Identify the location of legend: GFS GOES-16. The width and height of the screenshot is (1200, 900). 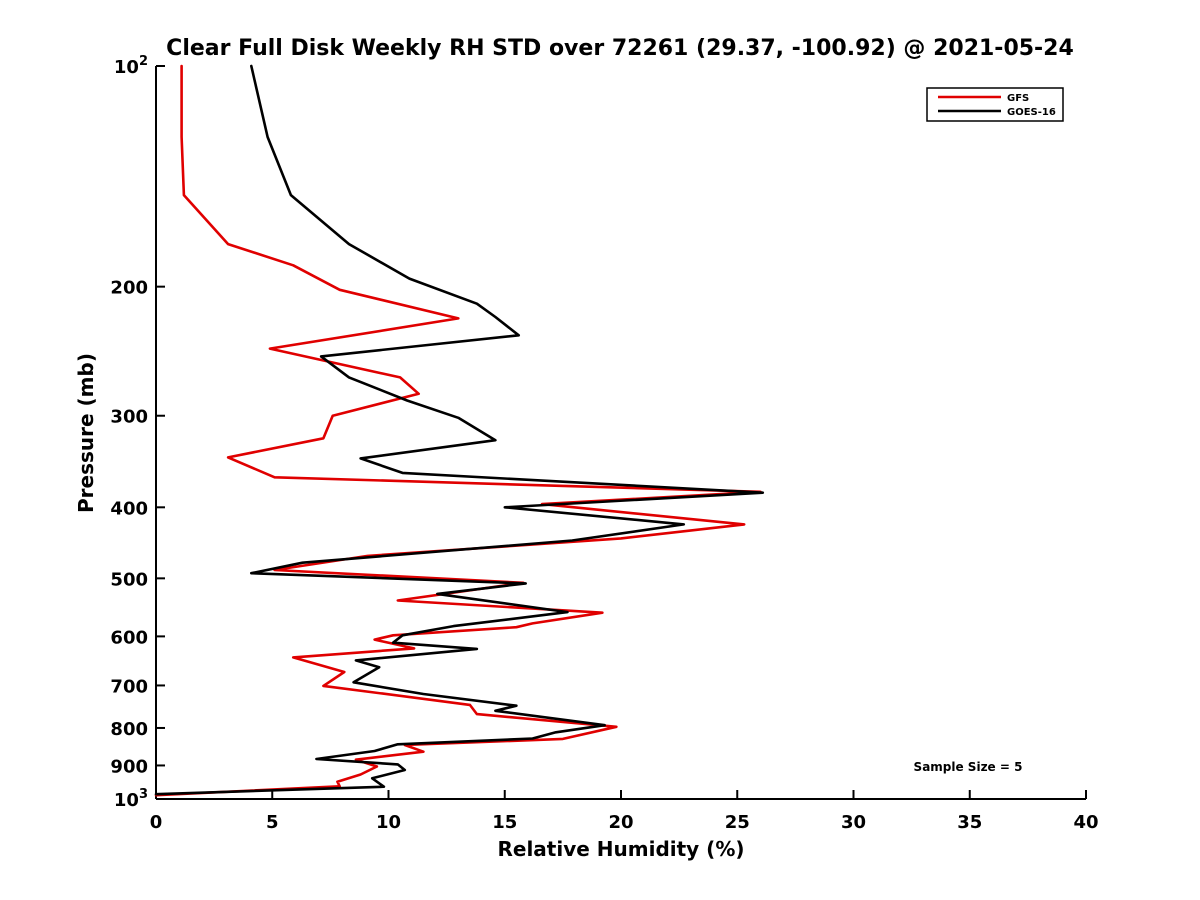
(995, 104).